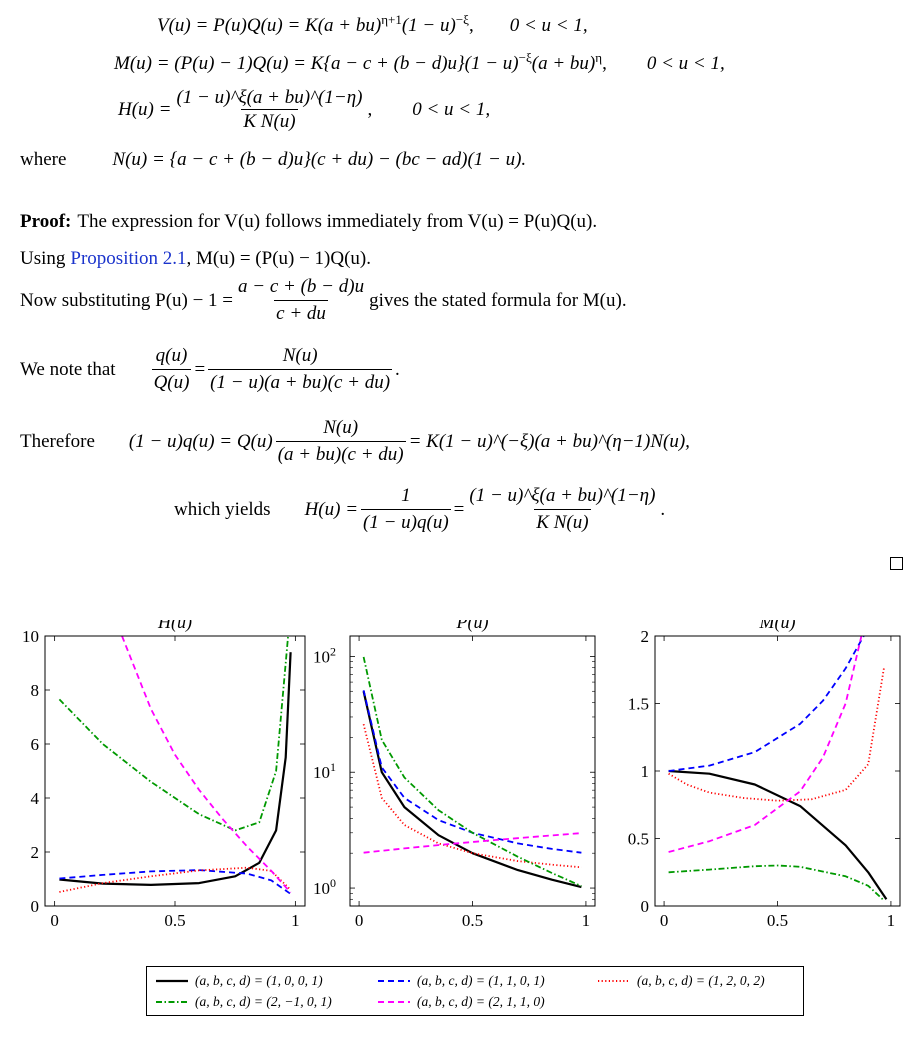  I want to click on proof-line6-frac1: 1 (1 − u)q(u), so click(406, 509).